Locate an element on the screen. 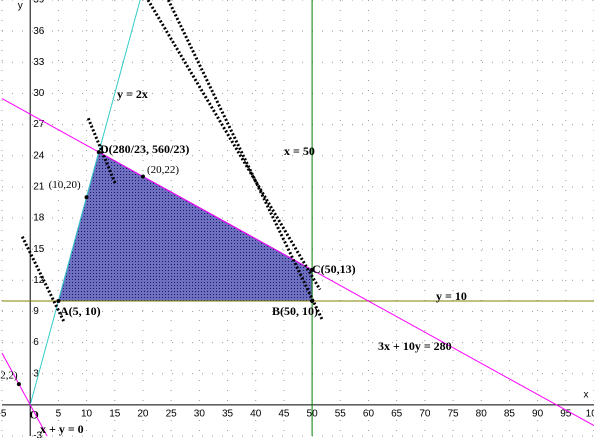  x-tick-label: 55 is located at coordinates (341, 413).